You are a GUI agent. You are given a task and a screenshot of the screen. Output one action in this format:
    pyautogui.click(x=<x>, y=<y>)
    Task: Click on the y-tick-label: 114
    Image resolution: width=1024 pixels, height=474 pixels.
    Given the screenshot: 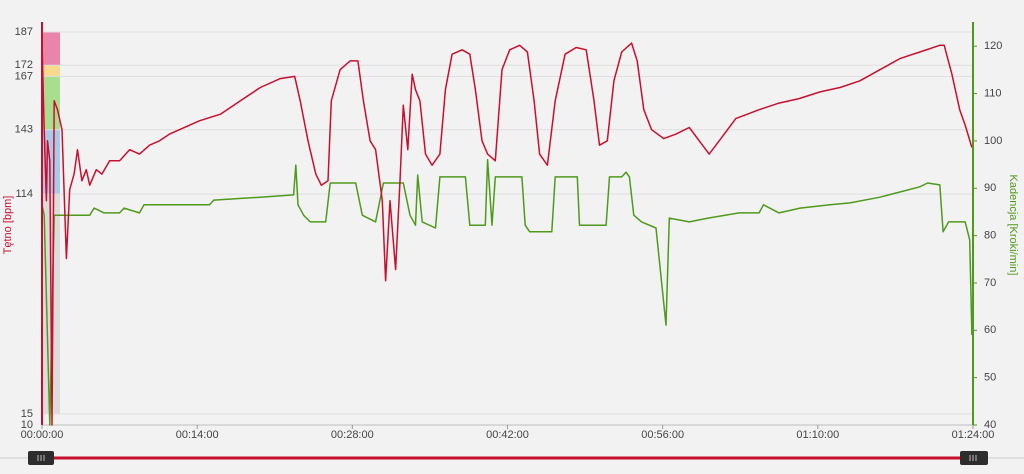 What is the action you would take?
    pyautogui.click(x=24, y=194)
    